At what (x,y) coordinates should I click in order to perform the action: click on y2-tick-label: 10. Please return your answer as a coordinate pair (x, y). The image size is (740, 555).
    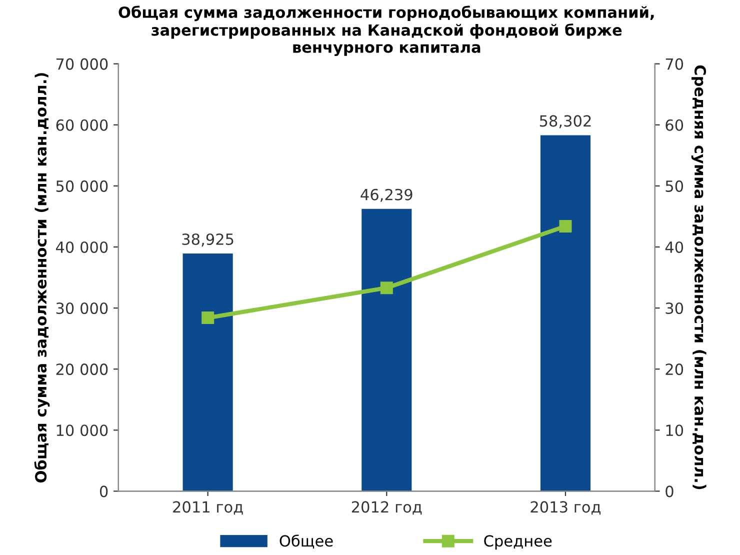
    Looking at the image, I should click on (675, 430).